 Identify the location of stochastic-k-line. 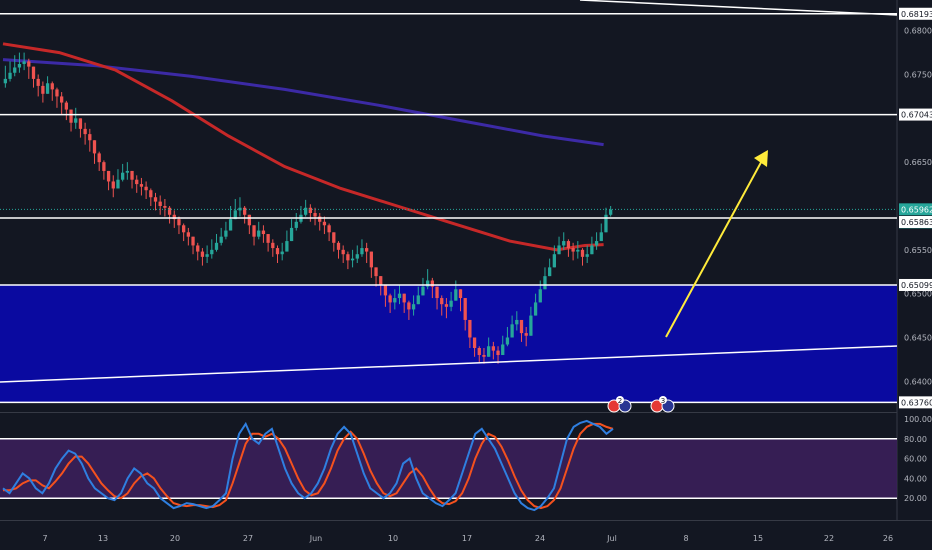
(308, 465).